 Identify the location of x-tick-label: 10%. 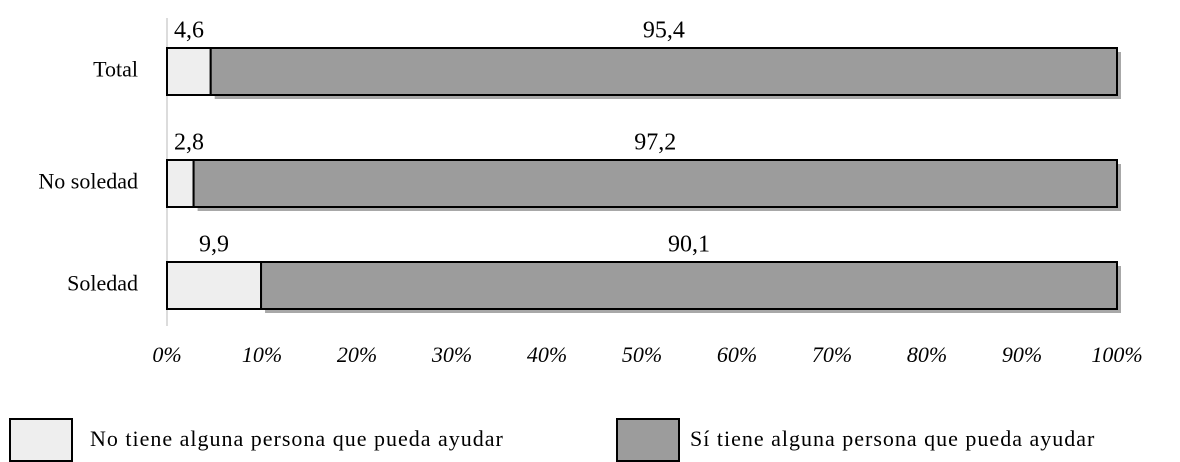
(262, 354).